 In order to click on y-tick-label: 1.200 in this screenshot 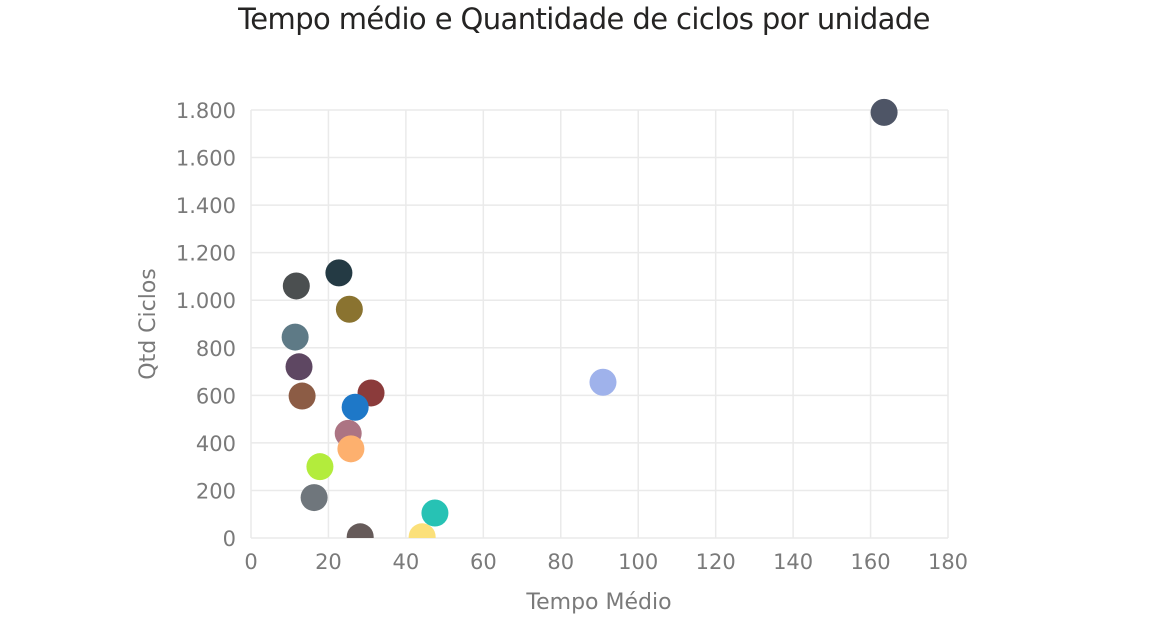, I will do `click(206, 254)`.